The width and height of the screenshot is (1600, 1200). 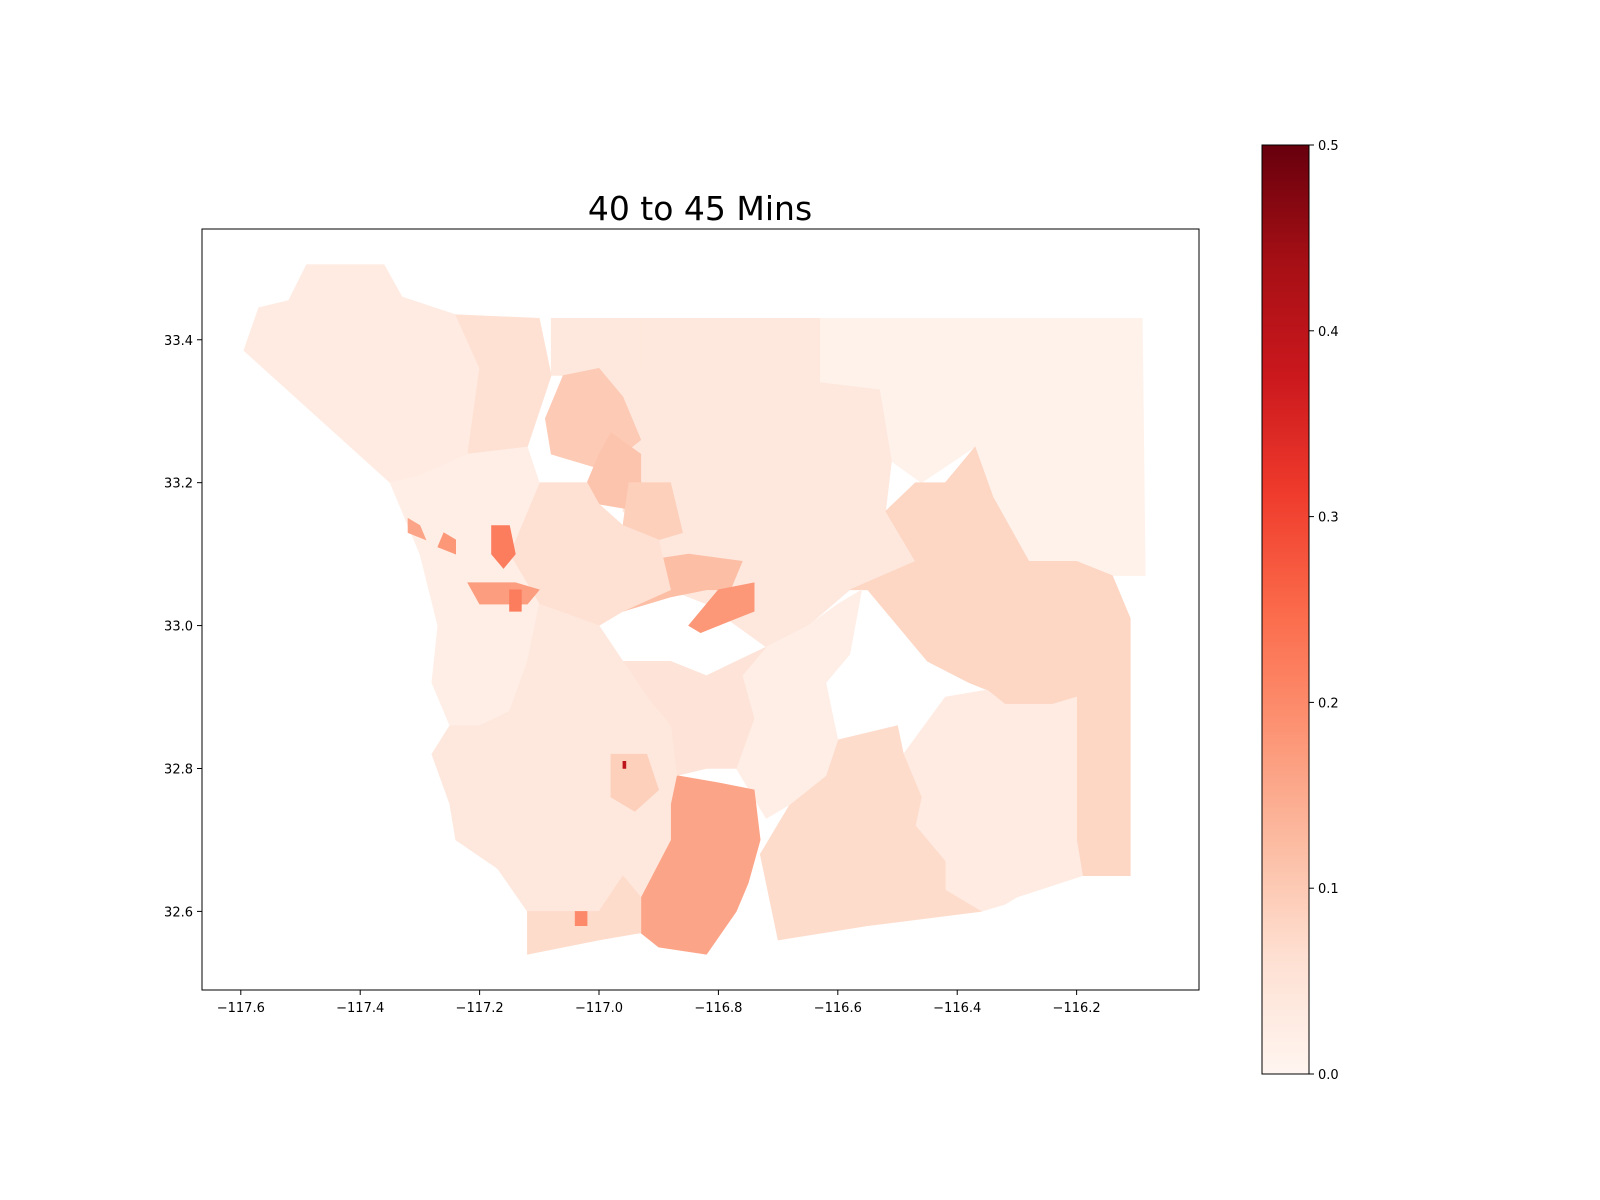 What do you see at coordinates (957, 1008) in the screenshot?
I see `x-tick-label: −116.4` at bounding box center [957, 1008].